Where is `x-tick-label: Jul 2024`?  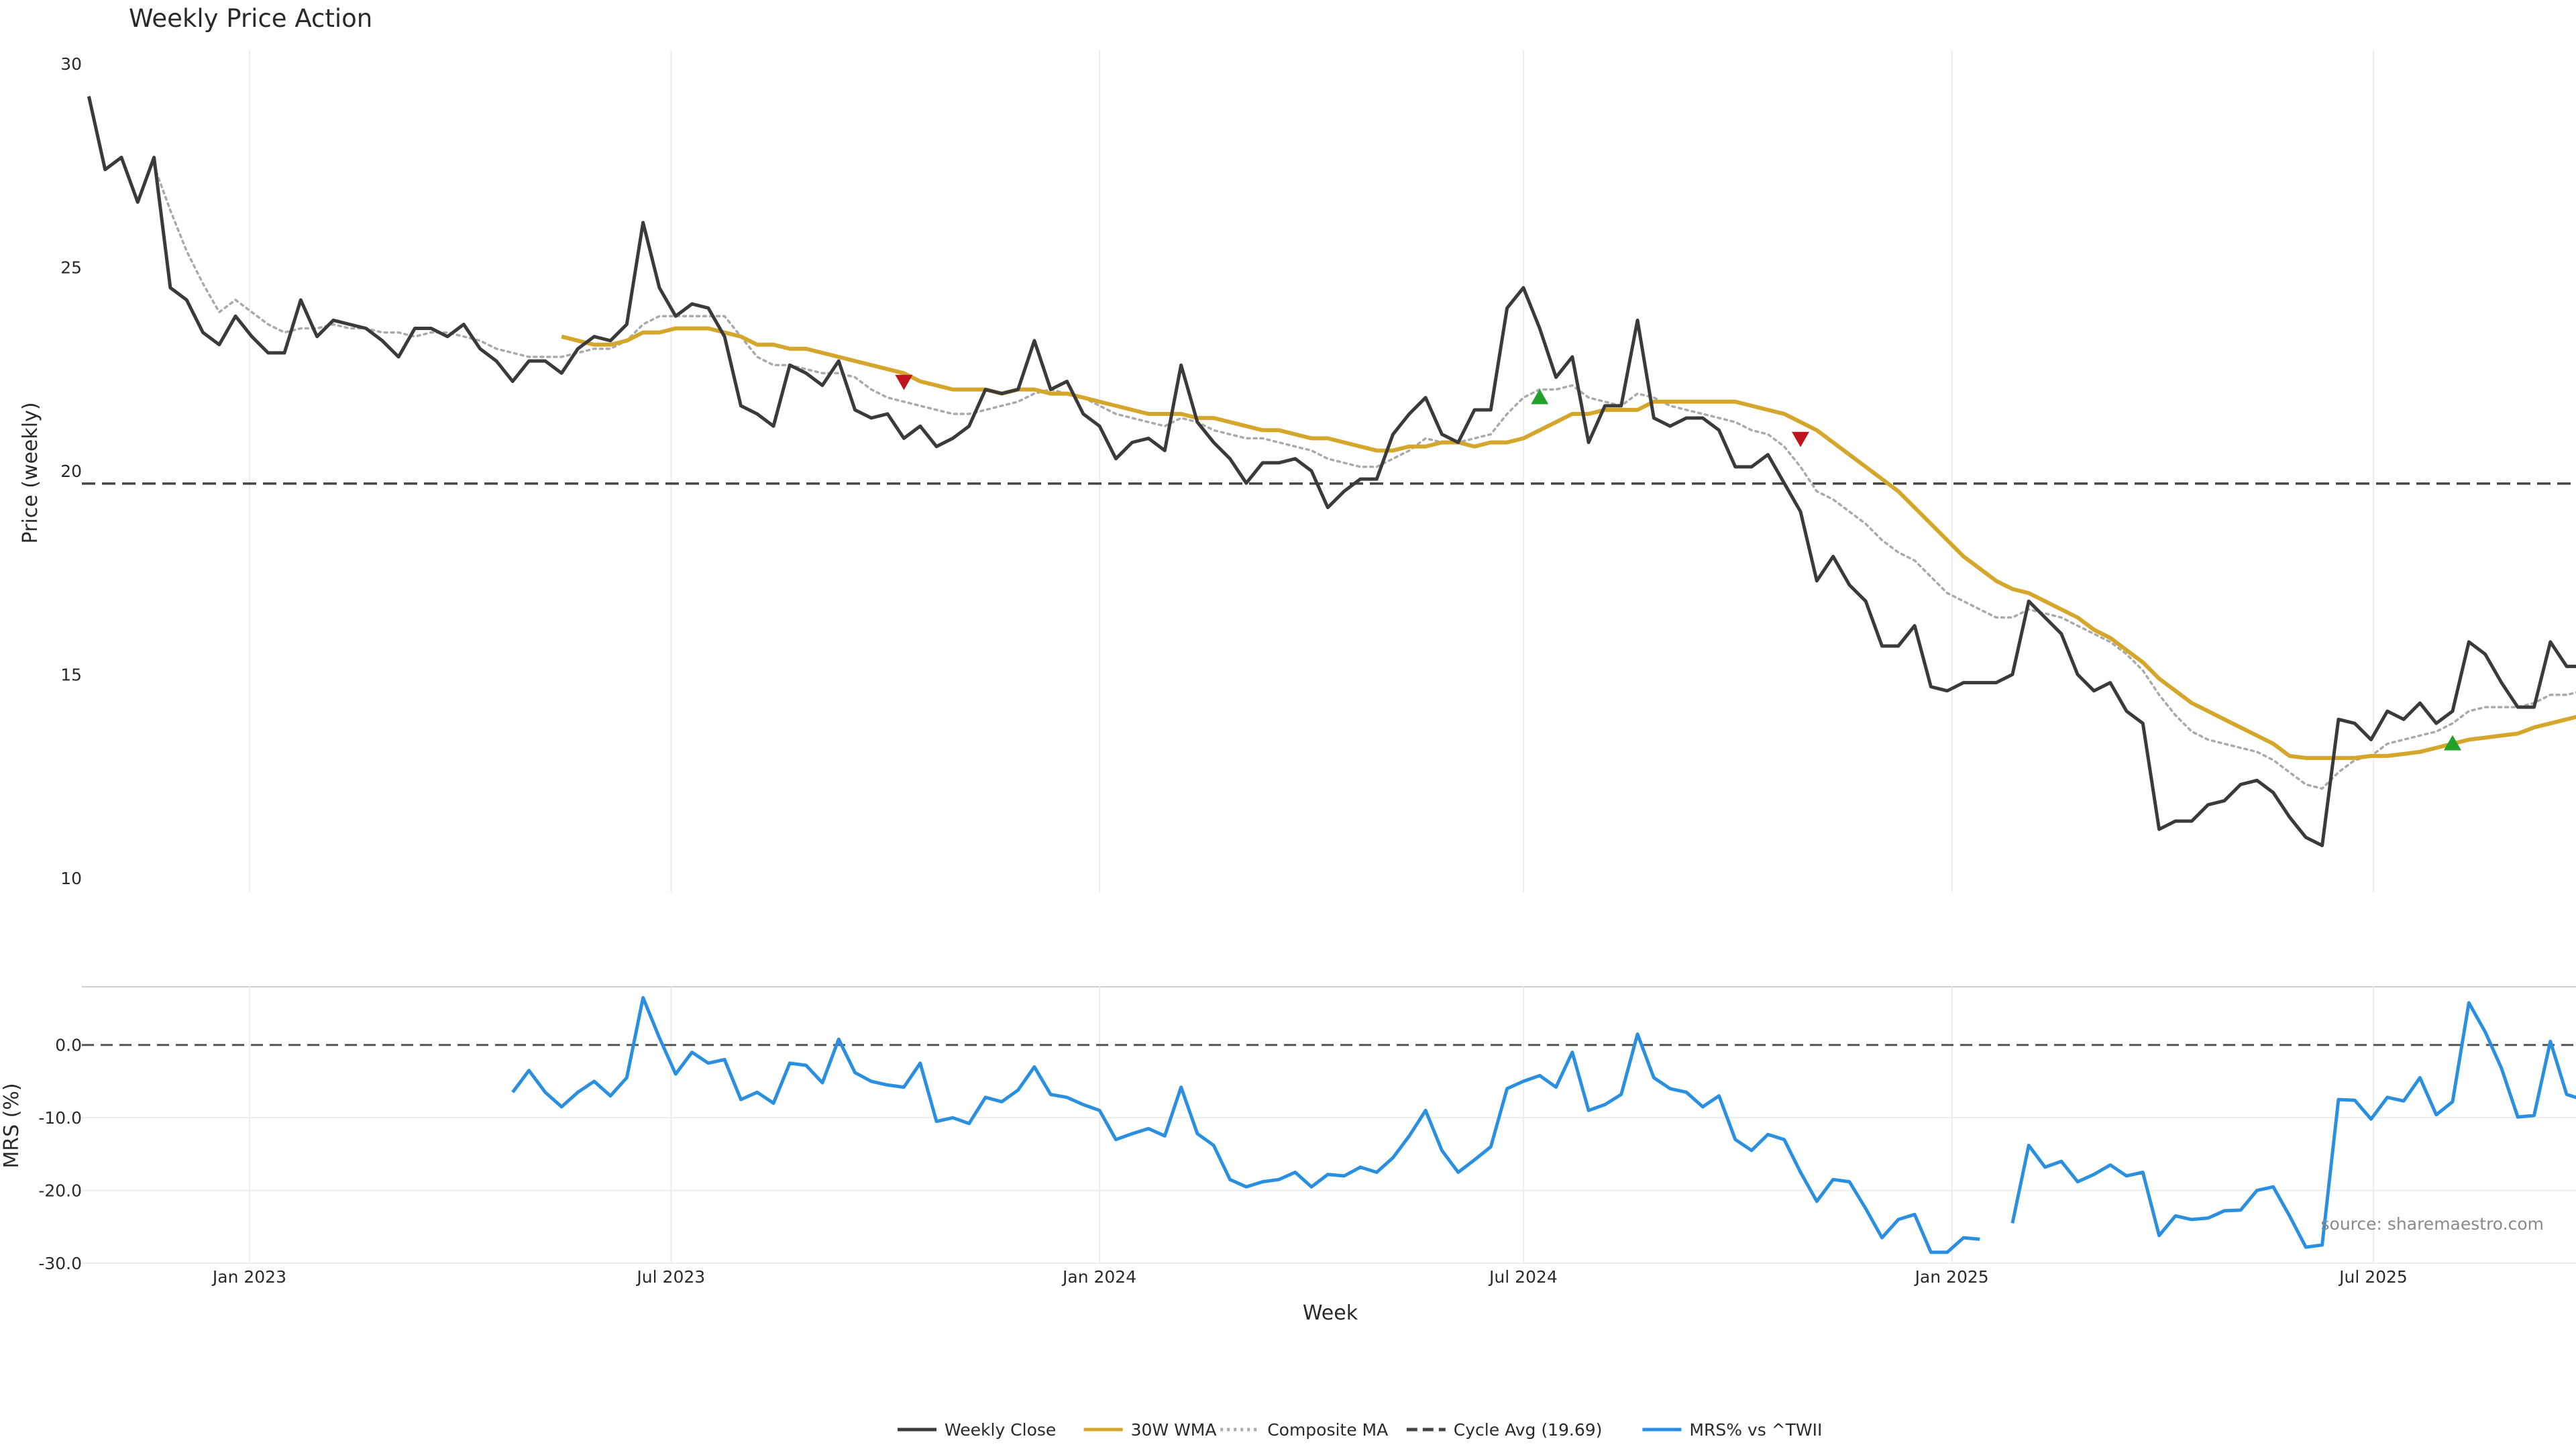 x-tick-label: Jul 2024 is located at coordinates (1523, 1277).